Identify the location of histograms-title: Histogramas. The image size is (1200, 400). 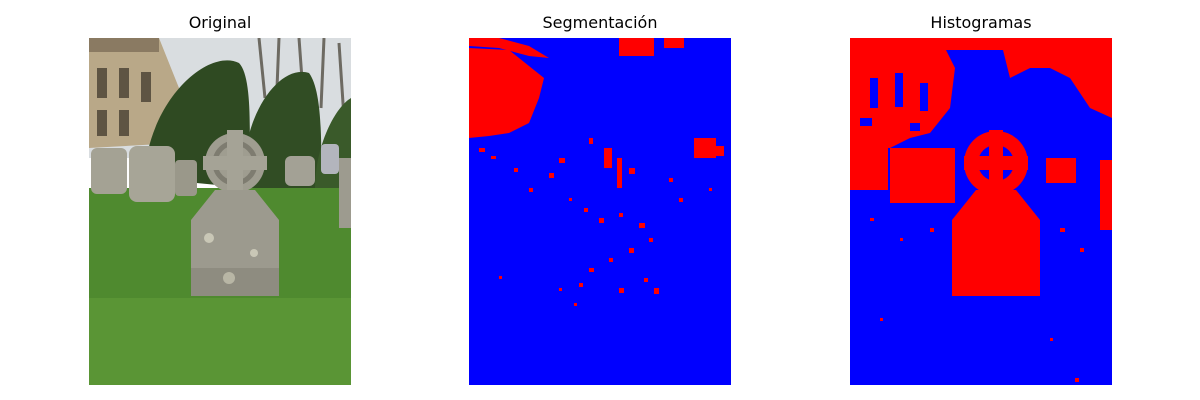
(981, 22).